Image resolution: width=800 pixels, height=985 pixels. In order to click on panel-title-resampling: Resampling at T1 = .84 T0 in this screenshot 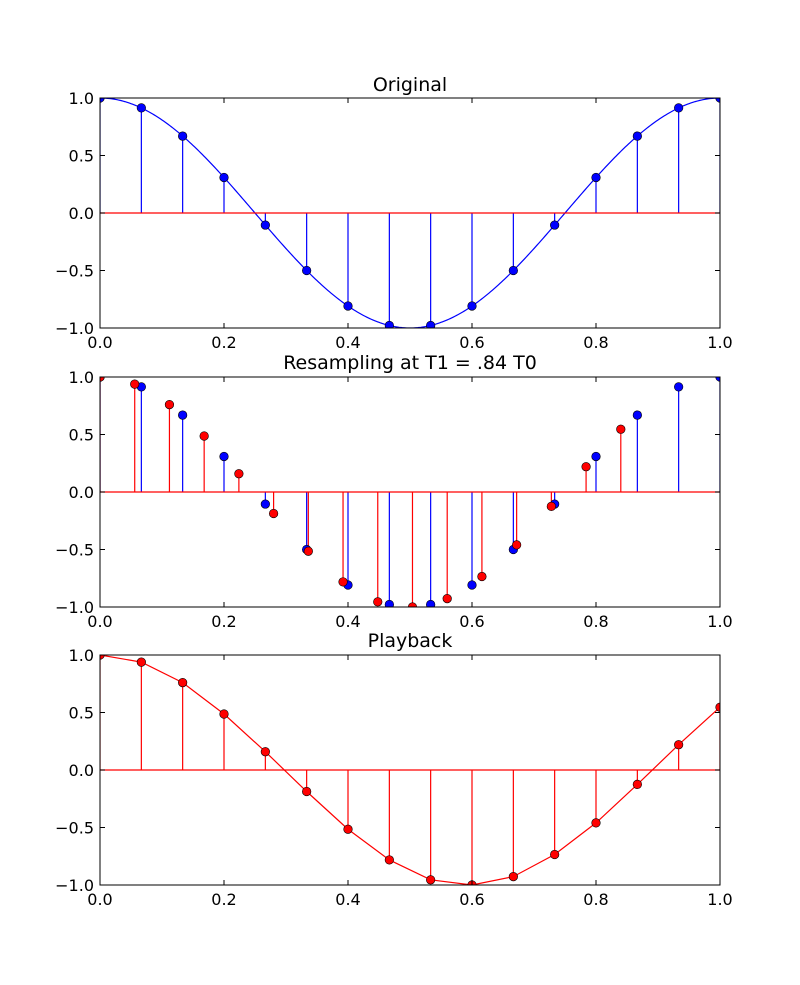, I will do `click(410, 363)`.